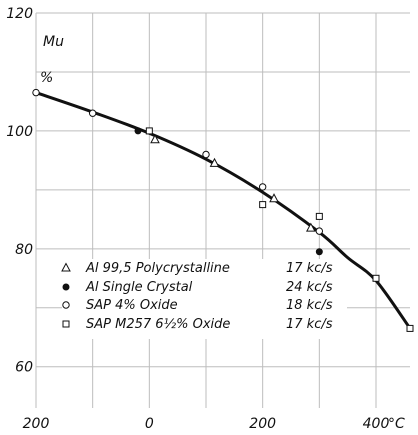 This screenshot has height=435, width=418. I want to click on y-axis-label: Mu, so click(53, 42).